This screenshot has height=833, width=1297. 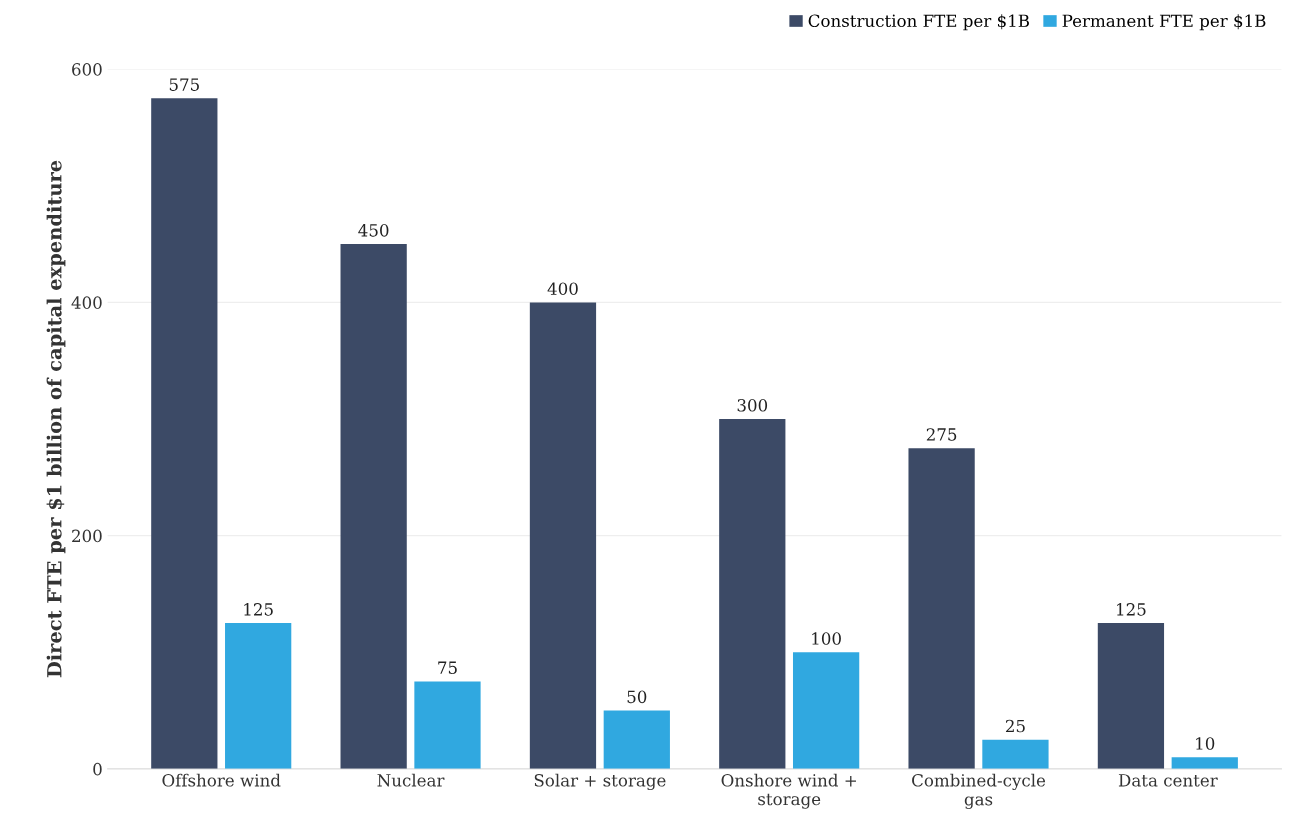 What do you see at coordinates (411, 780) in the screenshot?
I see `x-tick-label: Nuclear` at bounding box center [411, 780].